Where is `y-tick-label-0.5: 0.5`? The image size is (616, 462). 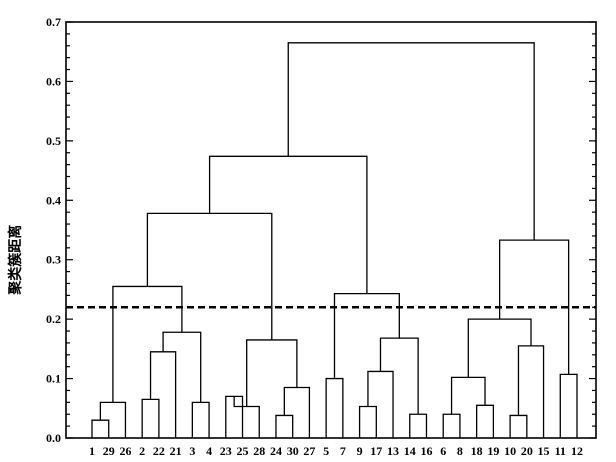
y-tick-label-0.5: 0.5 is located at coordinates (53, 141).